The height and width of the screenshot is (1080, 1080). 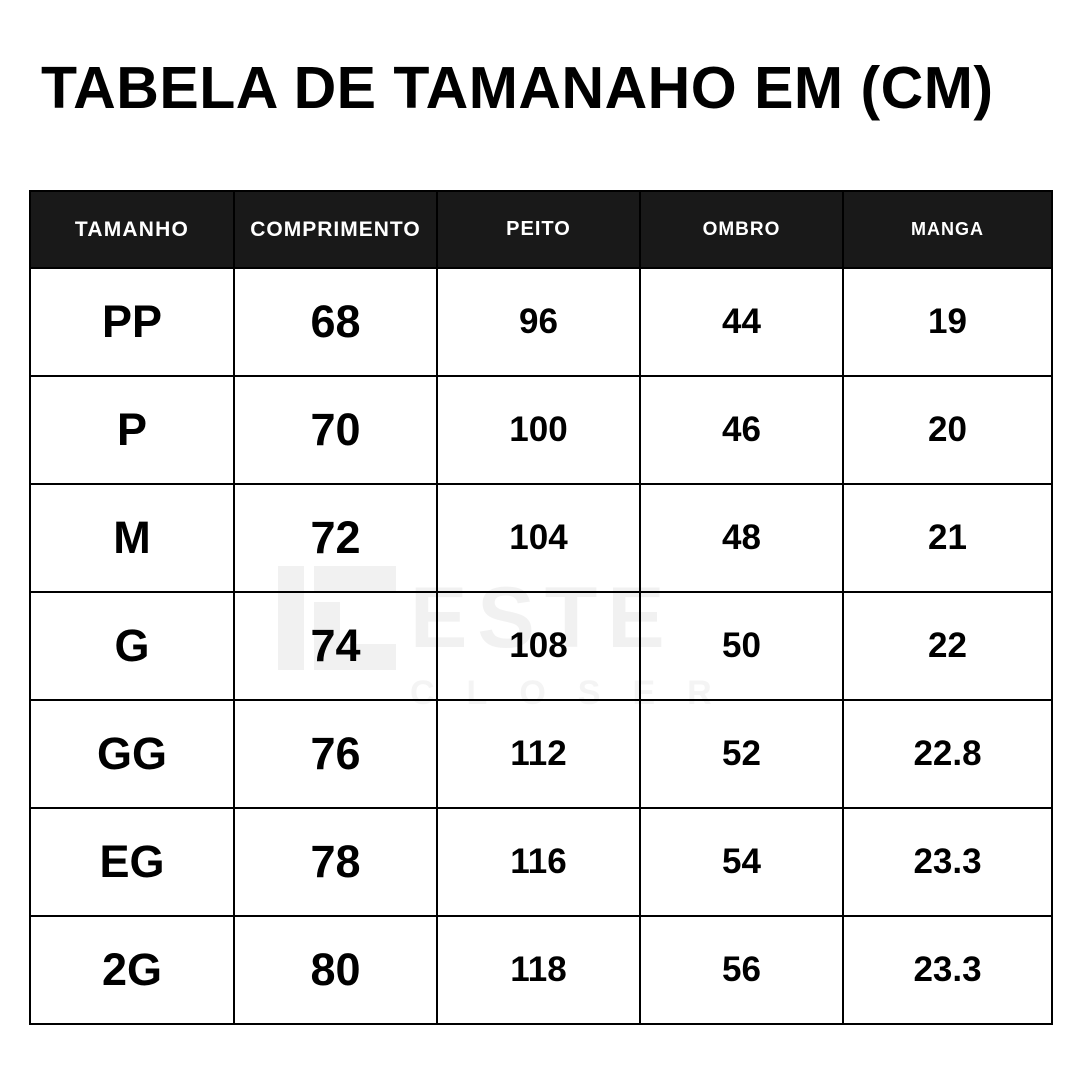 I want to click on cell-ombro: 56, so click(x=741, y=970).